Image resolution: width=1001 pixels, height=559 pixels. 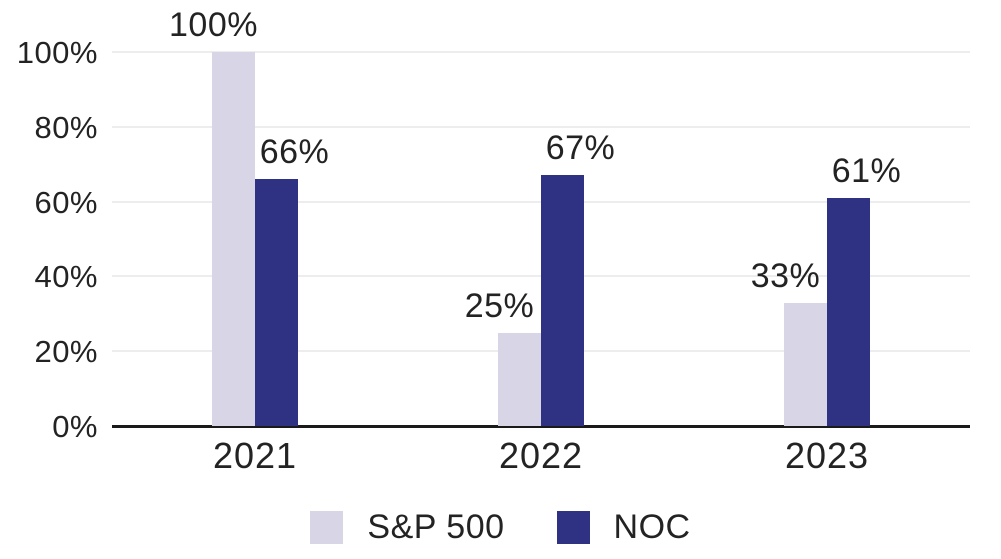 What do you see at coordinates (499, 305) in the screenshot?
I see `bar-value-label: 25%` at bounding box center [499, 305].